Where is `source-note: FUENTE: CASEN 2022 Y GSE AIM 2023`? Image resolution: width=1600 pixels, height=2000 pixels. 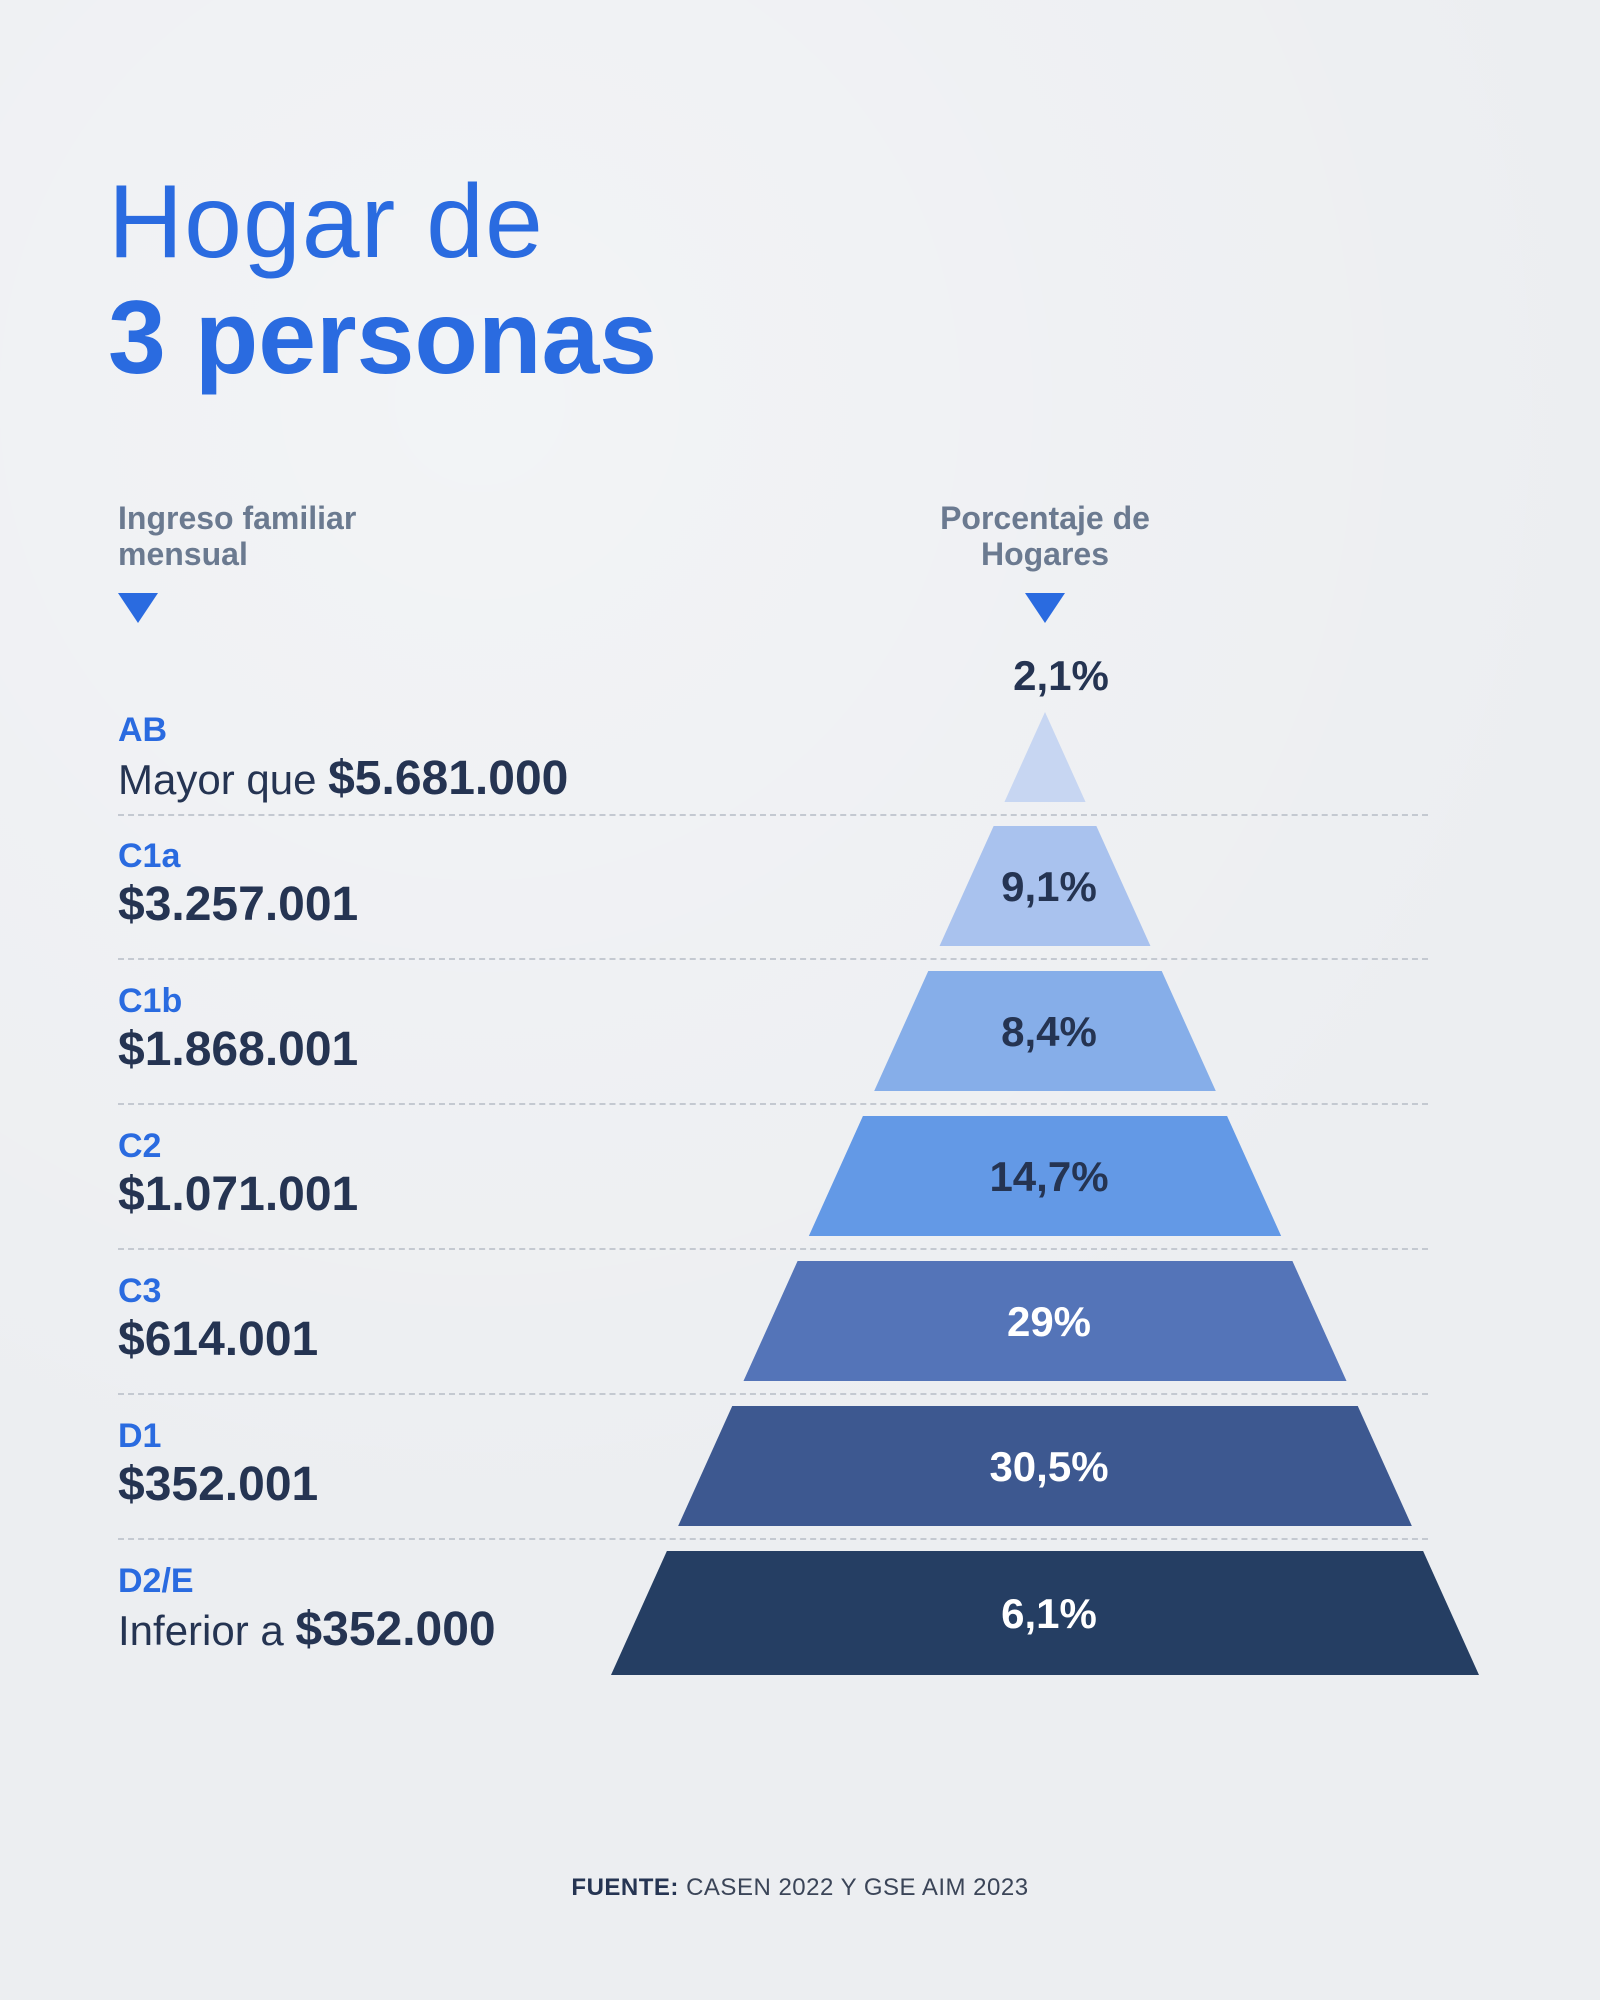 source-note: FUENTE: CASEN 2022 Y GSE AIM 2023 is located at coordinates (800, 1888).